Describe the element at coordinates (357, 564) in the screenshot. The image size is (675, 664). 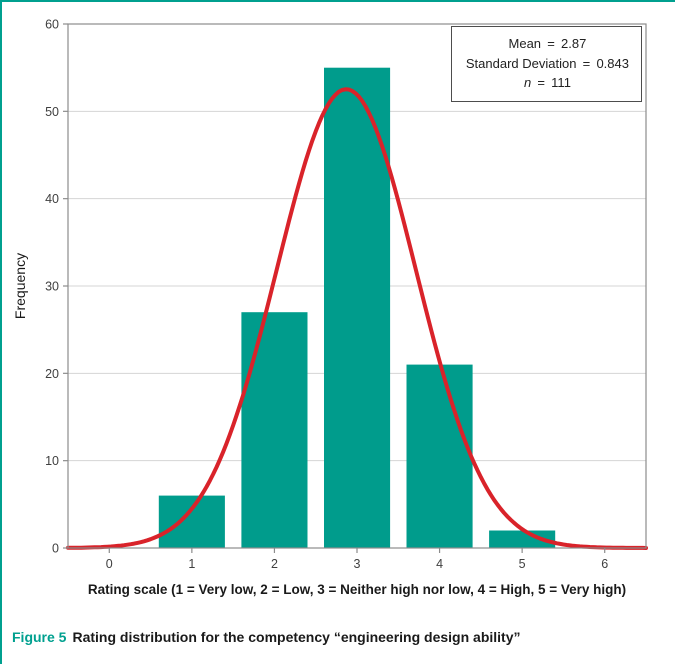
I see `x-tick-label: 3` at that location.